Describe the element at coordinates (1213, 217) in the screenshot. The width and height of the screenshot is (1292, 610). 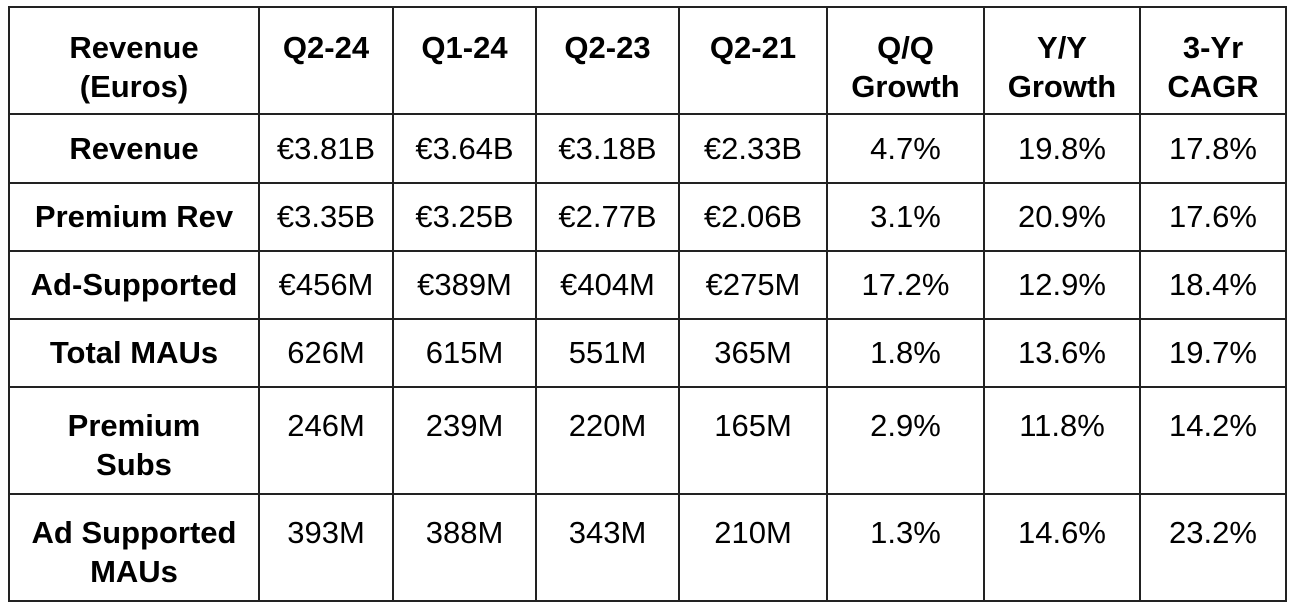
I see `table-cell: 17.6%` at that location.